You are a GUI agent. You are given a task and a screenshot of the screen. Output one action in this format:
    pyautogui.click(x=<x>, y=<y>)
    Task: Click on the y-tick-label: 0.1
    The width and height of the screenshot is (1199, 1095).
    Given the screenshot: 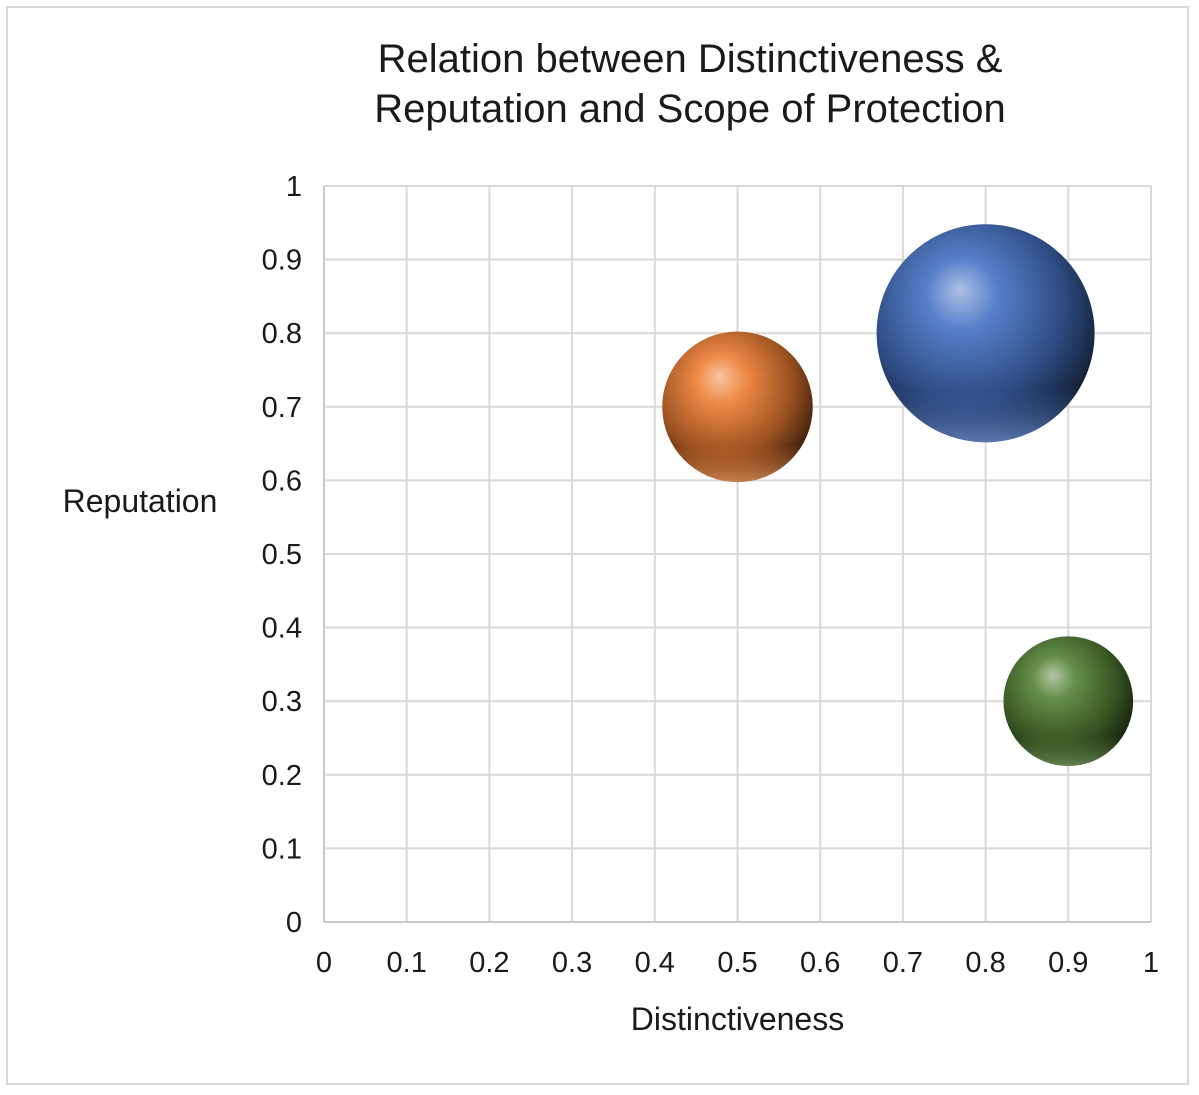 What is the action you would take?
    pyautogui.click(x=282, y=849)
    